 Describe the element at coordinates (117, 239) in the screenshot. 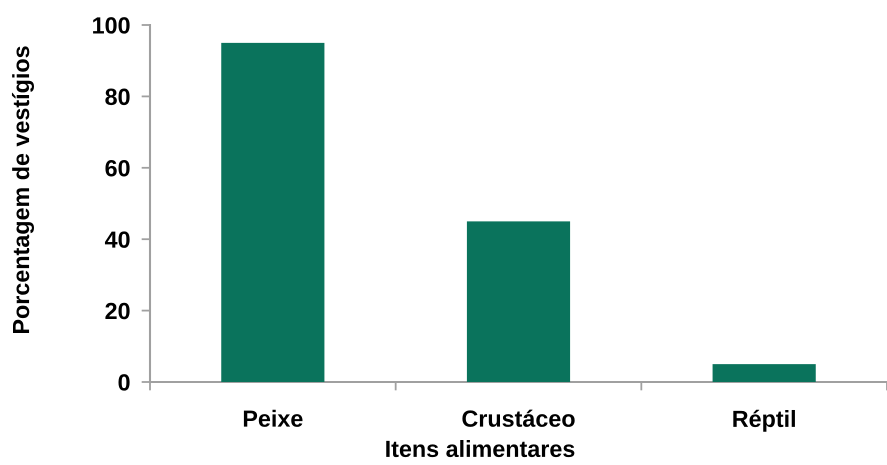

I see `y-tick-label: 40` at that location.